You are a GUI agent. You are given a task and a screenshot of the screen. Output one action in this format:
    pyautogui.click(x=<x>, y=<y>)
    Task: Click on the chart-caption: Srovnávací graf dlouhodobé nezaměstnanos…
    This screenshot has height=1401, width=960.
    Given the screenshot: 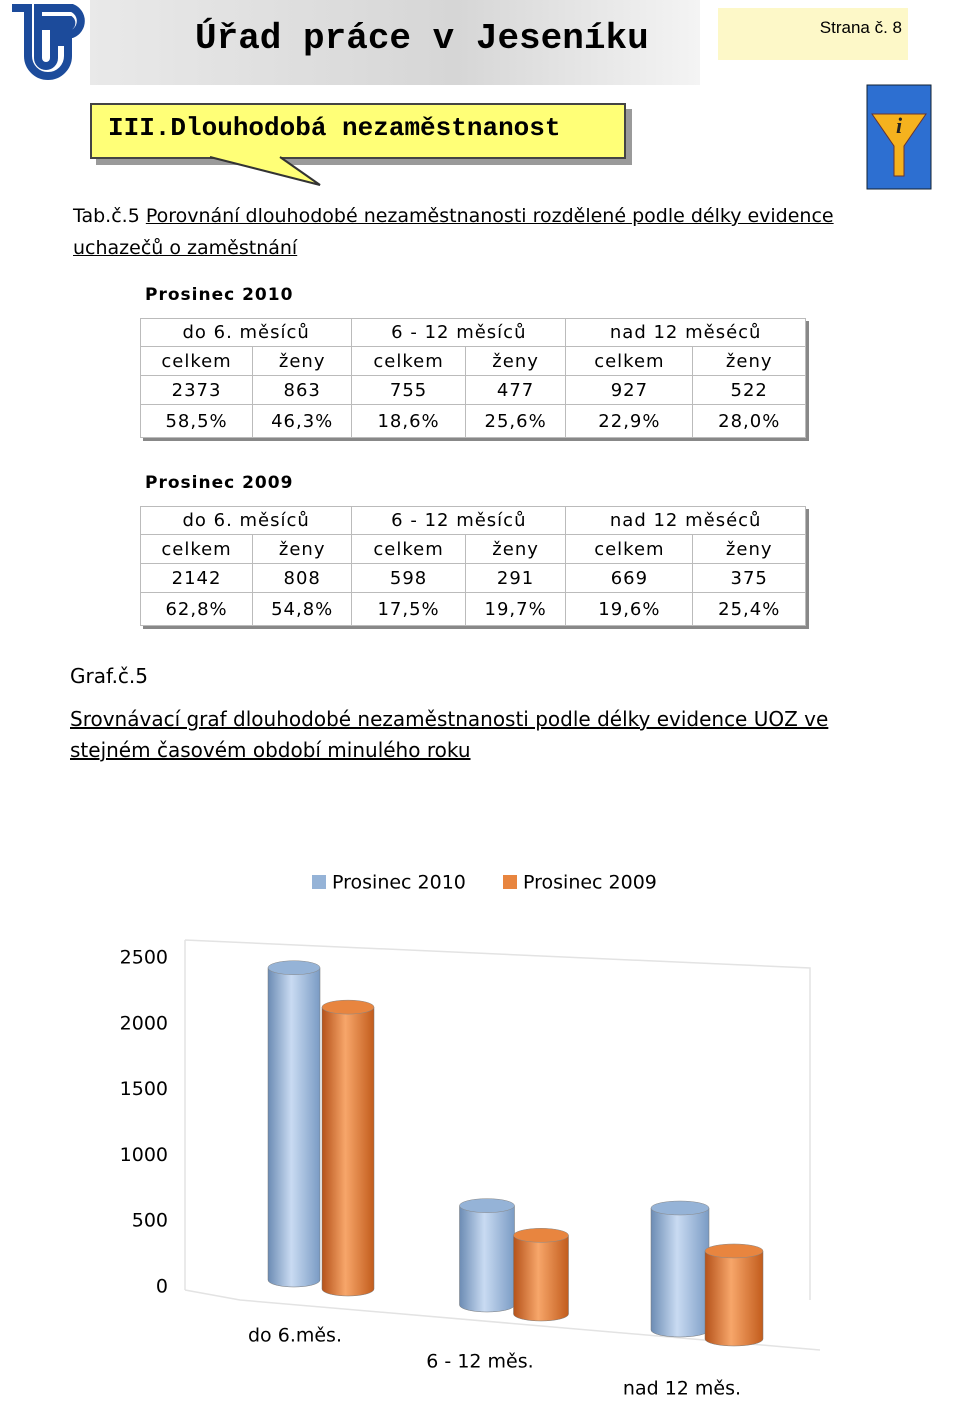 What is the action you would take?
    pyautogui.click(x=449, y=734)
    